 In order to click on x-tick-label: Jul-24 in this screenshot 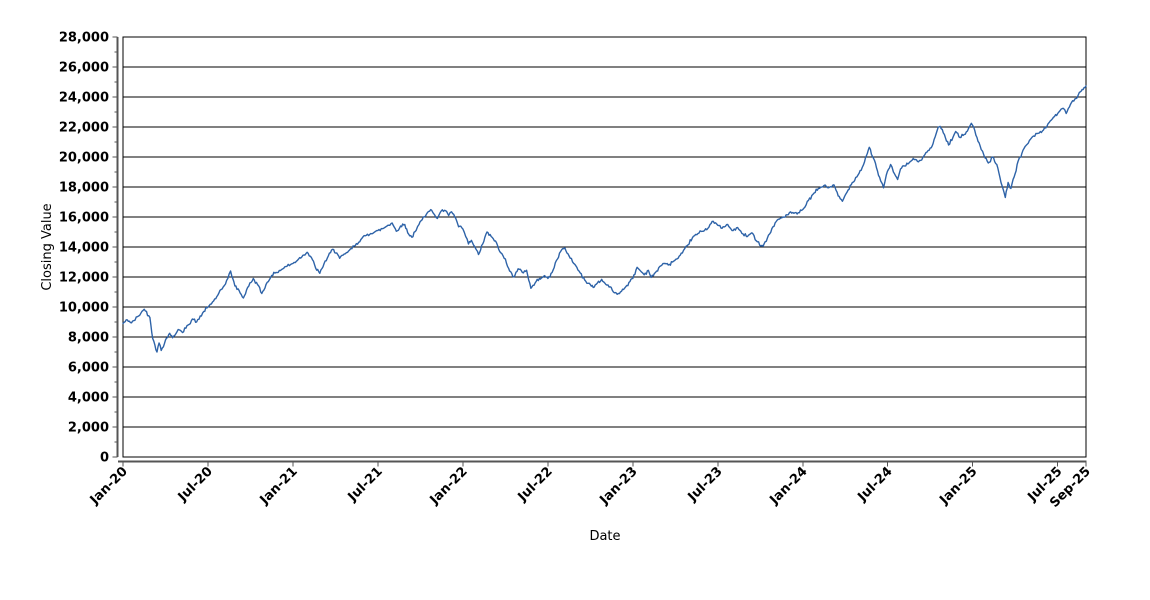, I will do `click(875, 484)`.